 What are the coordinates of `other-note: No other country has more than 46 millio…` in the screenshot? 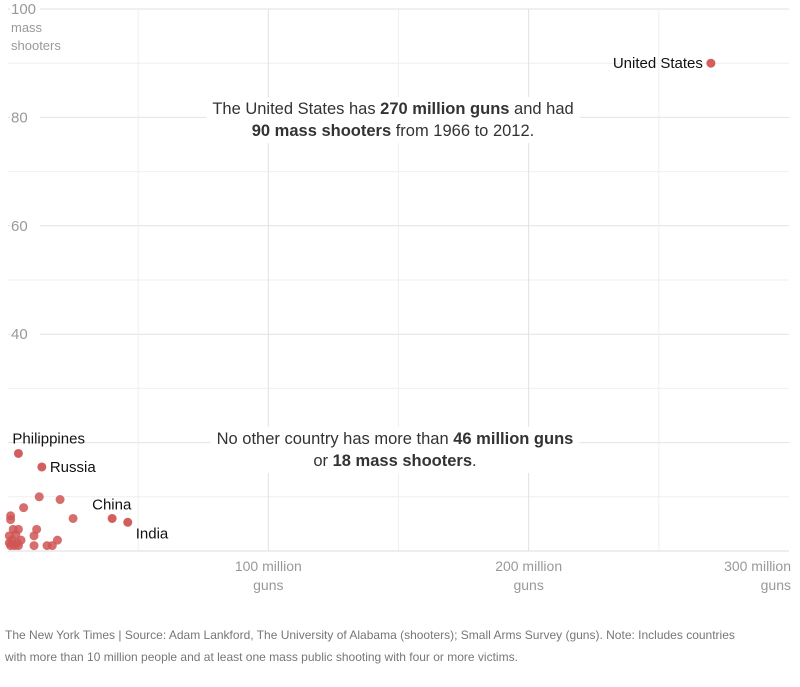 It's located at (395, 450).